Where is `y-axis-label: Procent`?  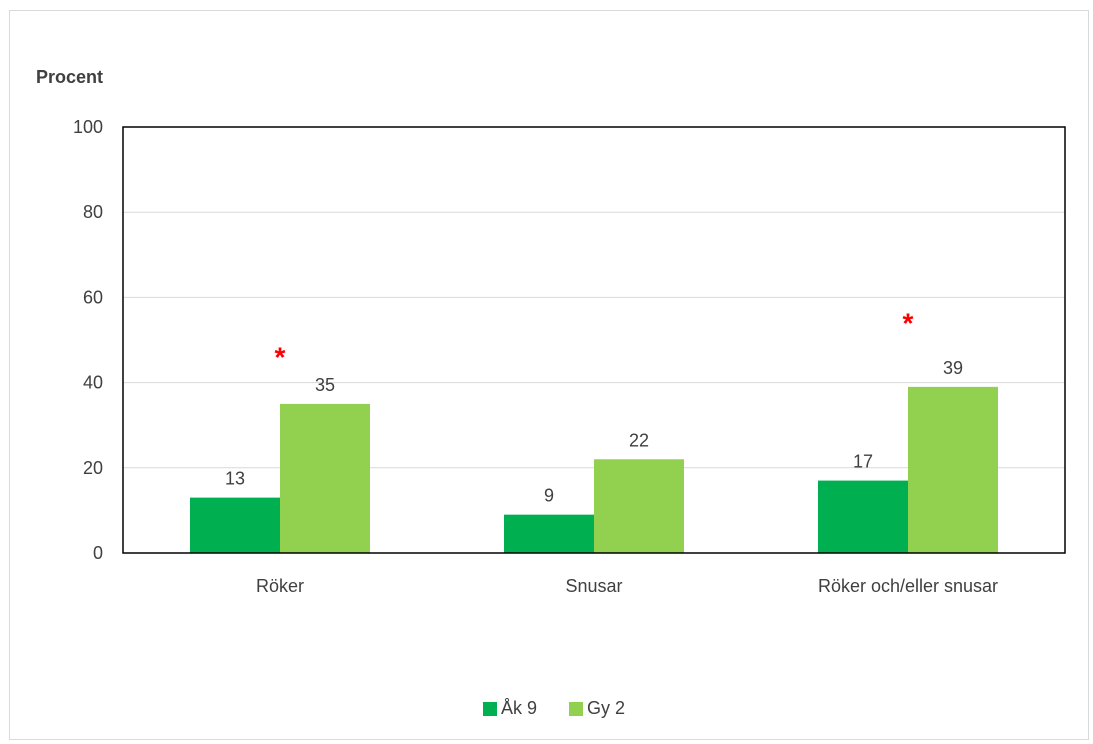
y-axis-label: Procent is located at coordinates (69, 77).